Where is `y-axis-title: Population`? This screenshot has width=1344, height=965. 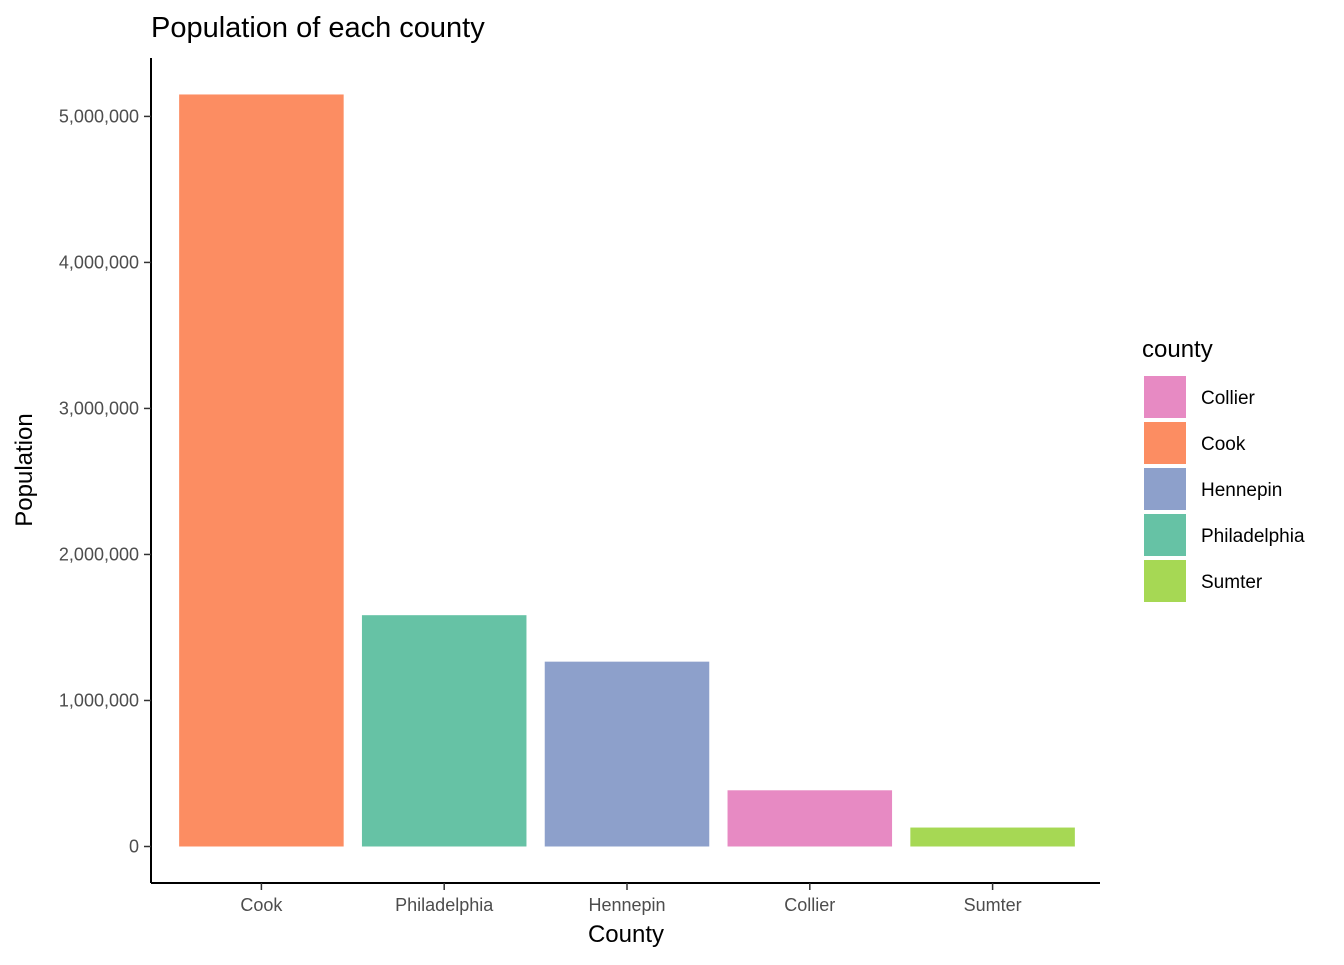
y-axis-title: Population is located at coordinates (24, 469).